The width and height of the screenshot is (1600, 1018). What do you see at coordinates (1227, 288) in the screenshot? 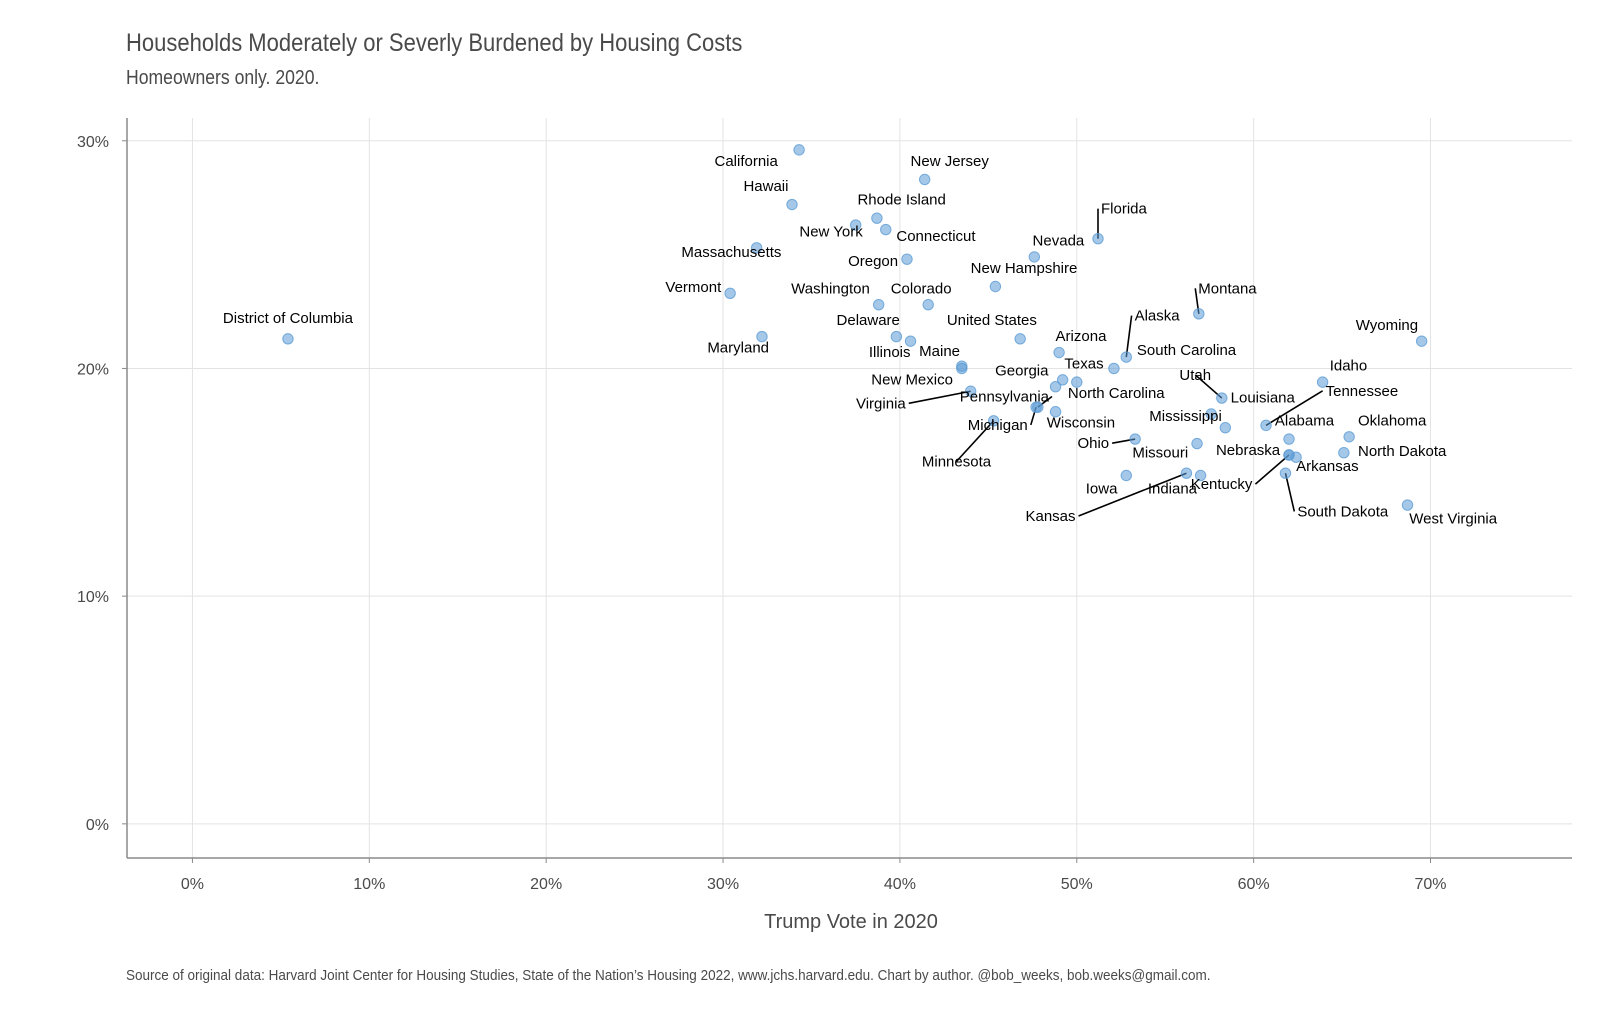
I see `point-label: Montana` at bounding box center [1227, 288].